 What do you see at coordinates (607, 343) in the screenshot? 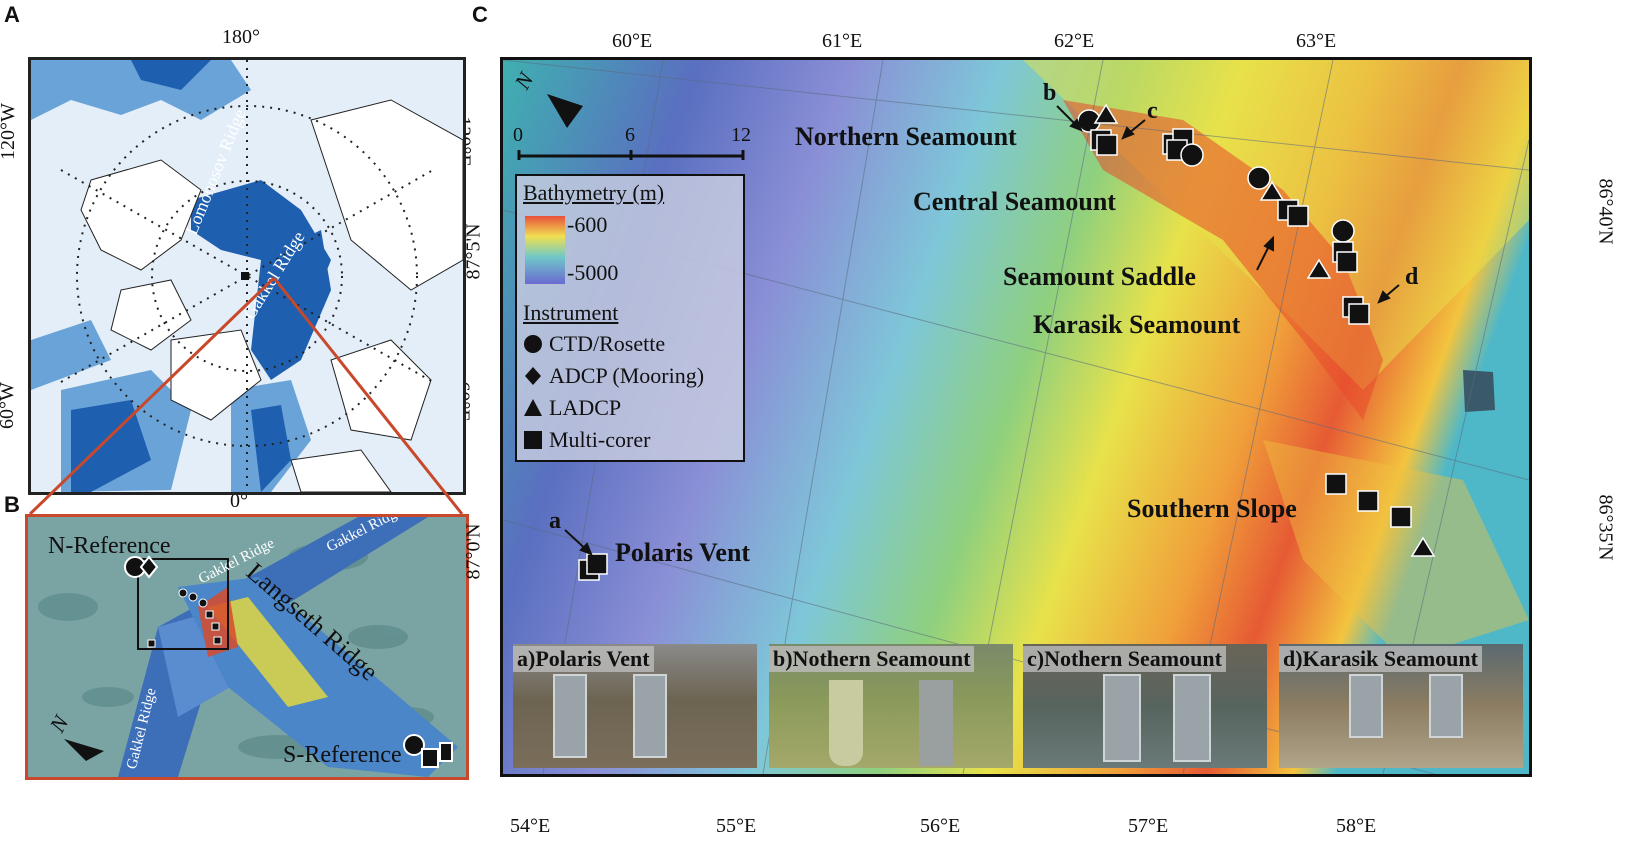
I see `legend-label-ctd: CTD/Rosette` at bounding box center [607, 343].